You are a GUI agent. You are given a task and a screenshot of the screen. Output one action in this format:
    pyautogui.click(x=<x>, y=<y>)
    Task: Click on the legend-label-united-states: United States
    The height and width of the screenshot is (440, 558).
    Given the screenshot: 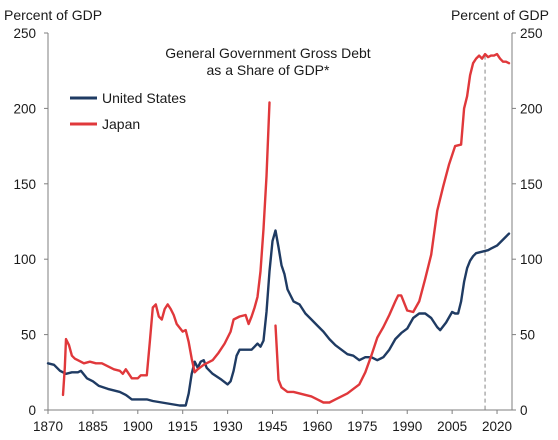 What is the action you would take?
    pyautogui.click(x=144, y=98)
    